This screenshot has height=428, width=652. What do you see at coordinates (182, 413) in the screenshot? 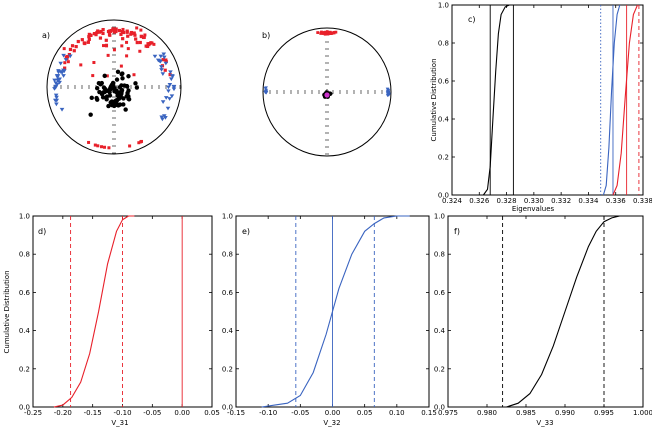
I see `x-tick-label: 0.00` at bounding box center [182, 413].